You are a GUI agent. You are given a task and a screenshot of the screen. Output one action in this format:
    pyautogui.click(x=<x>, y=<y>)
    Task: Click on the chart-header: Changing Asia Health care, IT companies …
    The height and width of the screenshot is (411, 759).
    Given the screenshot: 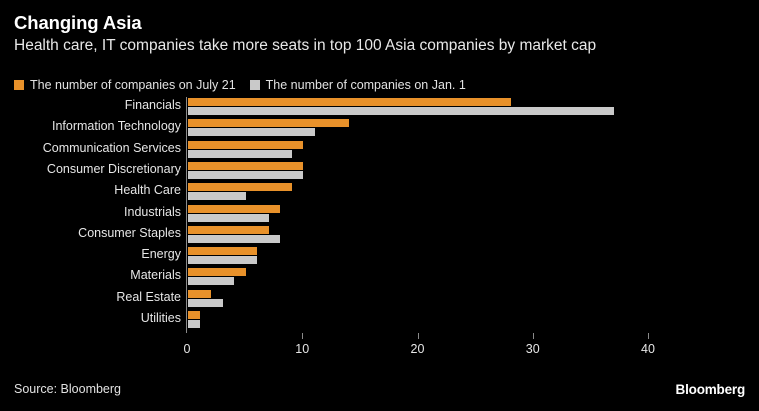 What is the action you would take?
    pyautogui.click(x=381, y=34)
    